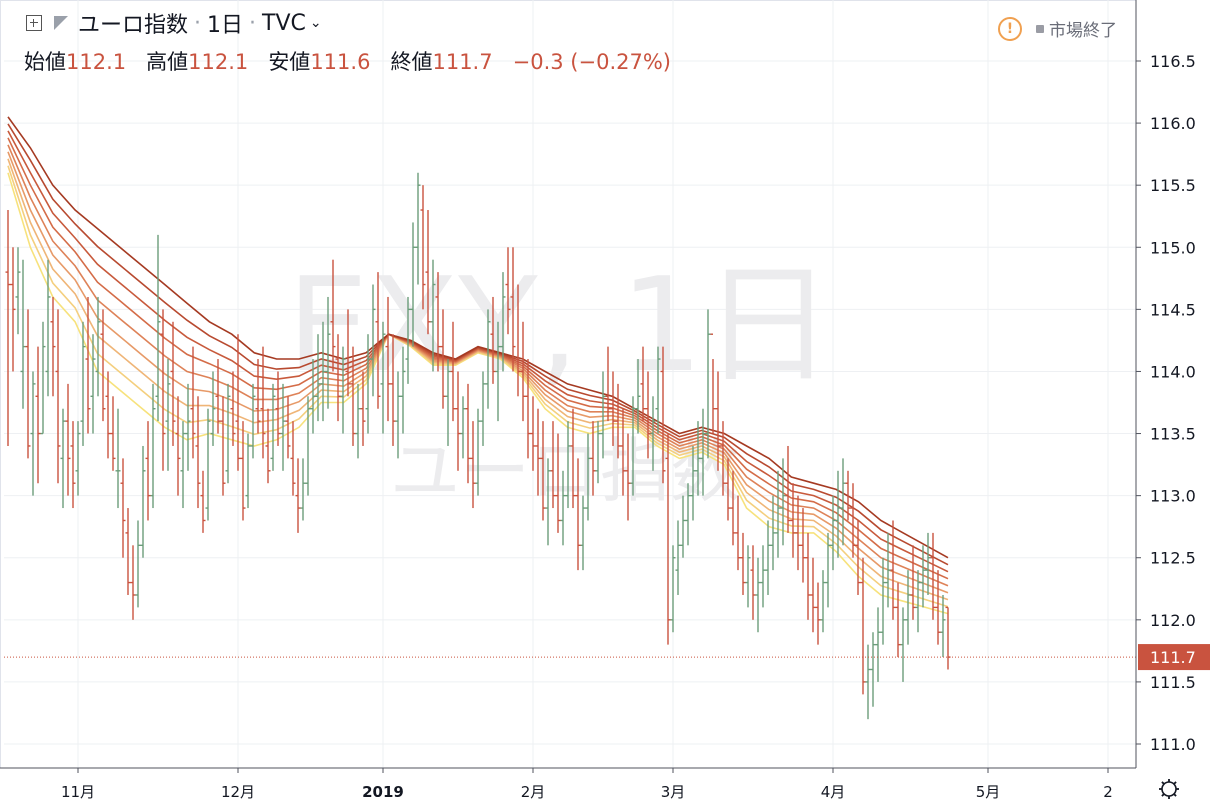 The width and height of the screenshot is (1212, 810). Describe the element at coordinates (1010, 28) in the screenshot. I see `warning-icon: !` at that location.